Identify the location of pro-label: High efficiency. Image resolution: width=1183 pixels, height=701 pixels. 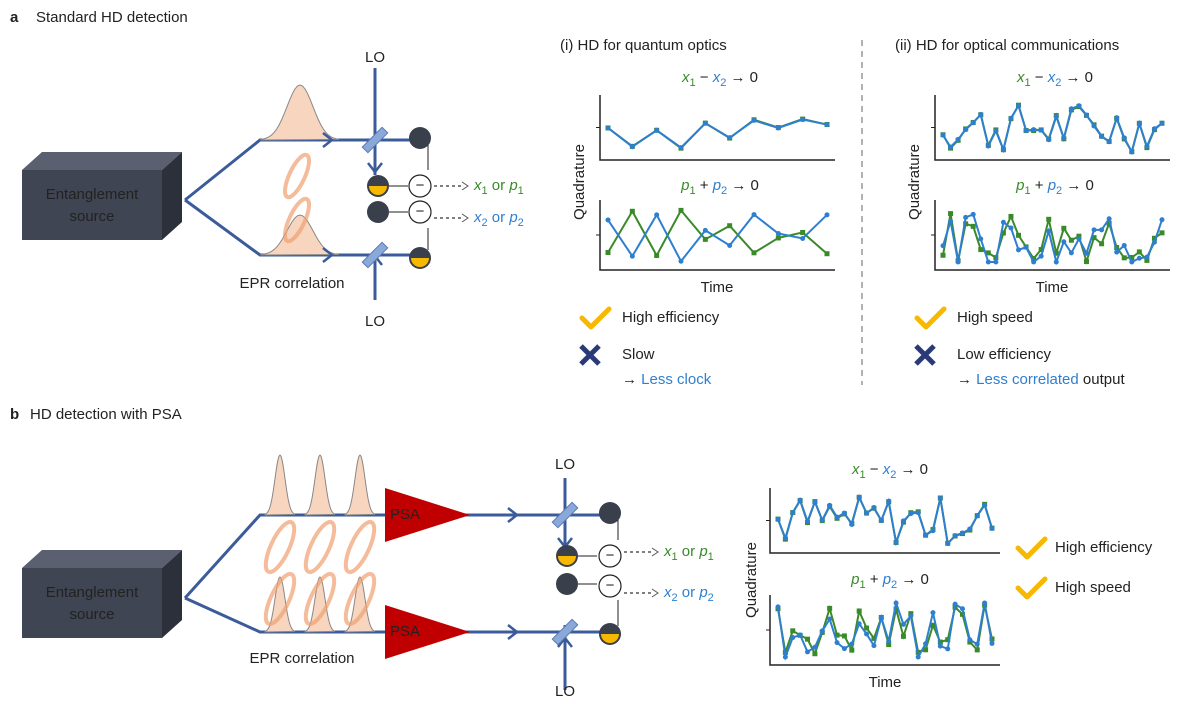
(1104, 547).